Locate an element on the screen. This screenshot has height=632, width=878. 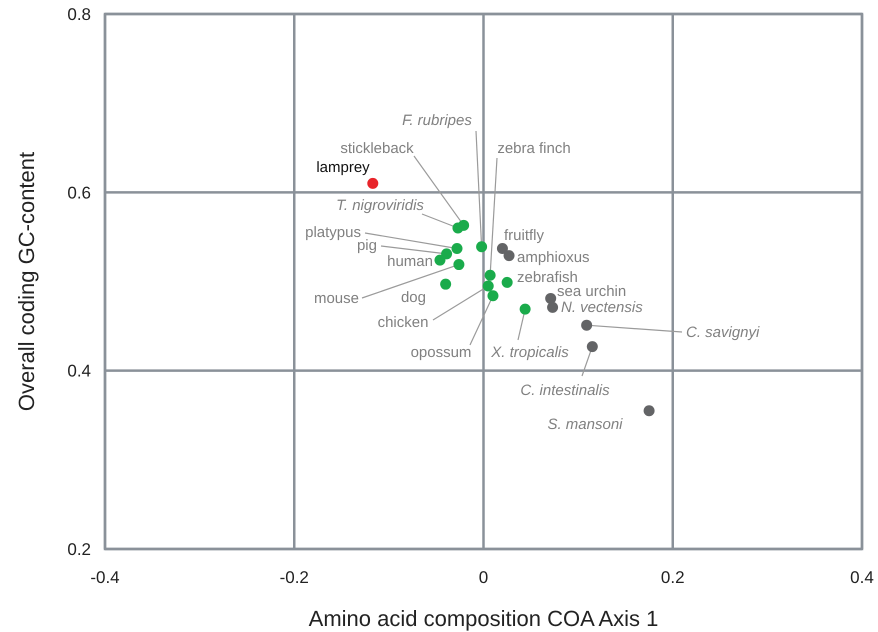
annotation: opossum is located at coordinates (441, 352).